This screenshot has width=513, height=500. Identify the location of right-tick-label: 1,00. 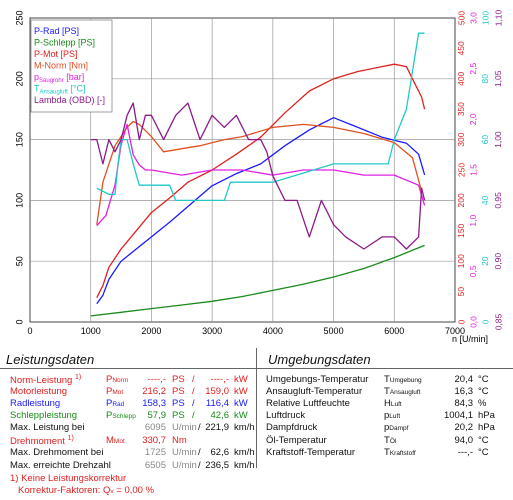
(498, 139).